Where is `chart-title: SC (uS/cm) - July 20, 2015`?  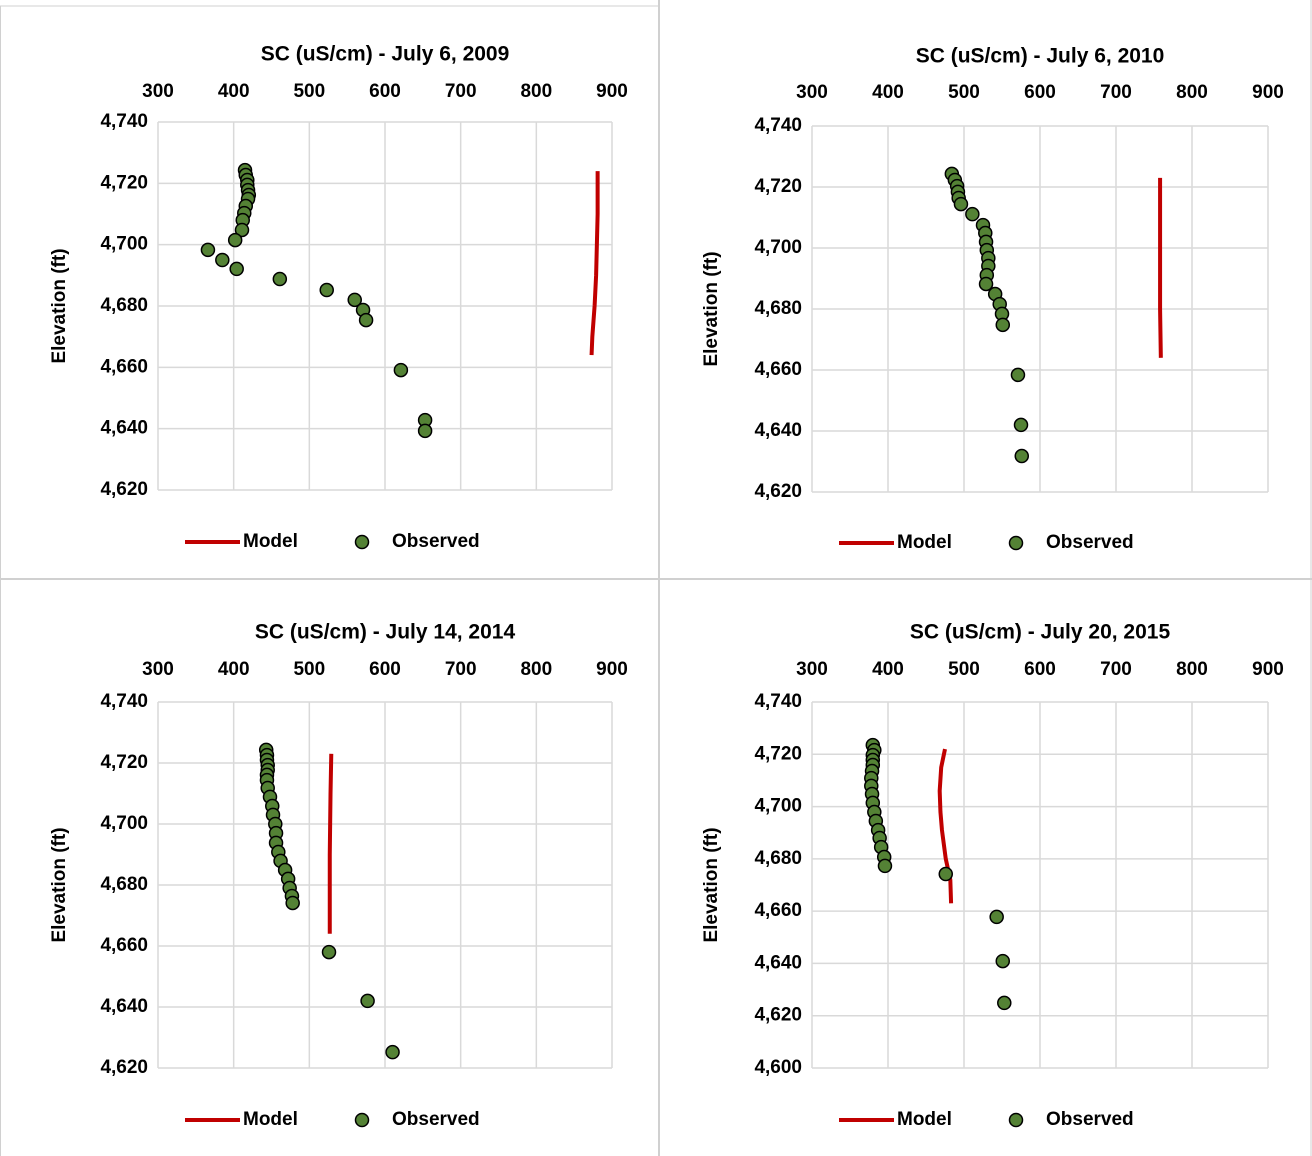
chart-title: SC (uS/cm) - July 20, 2015 is located at coordinates (1040, 632).